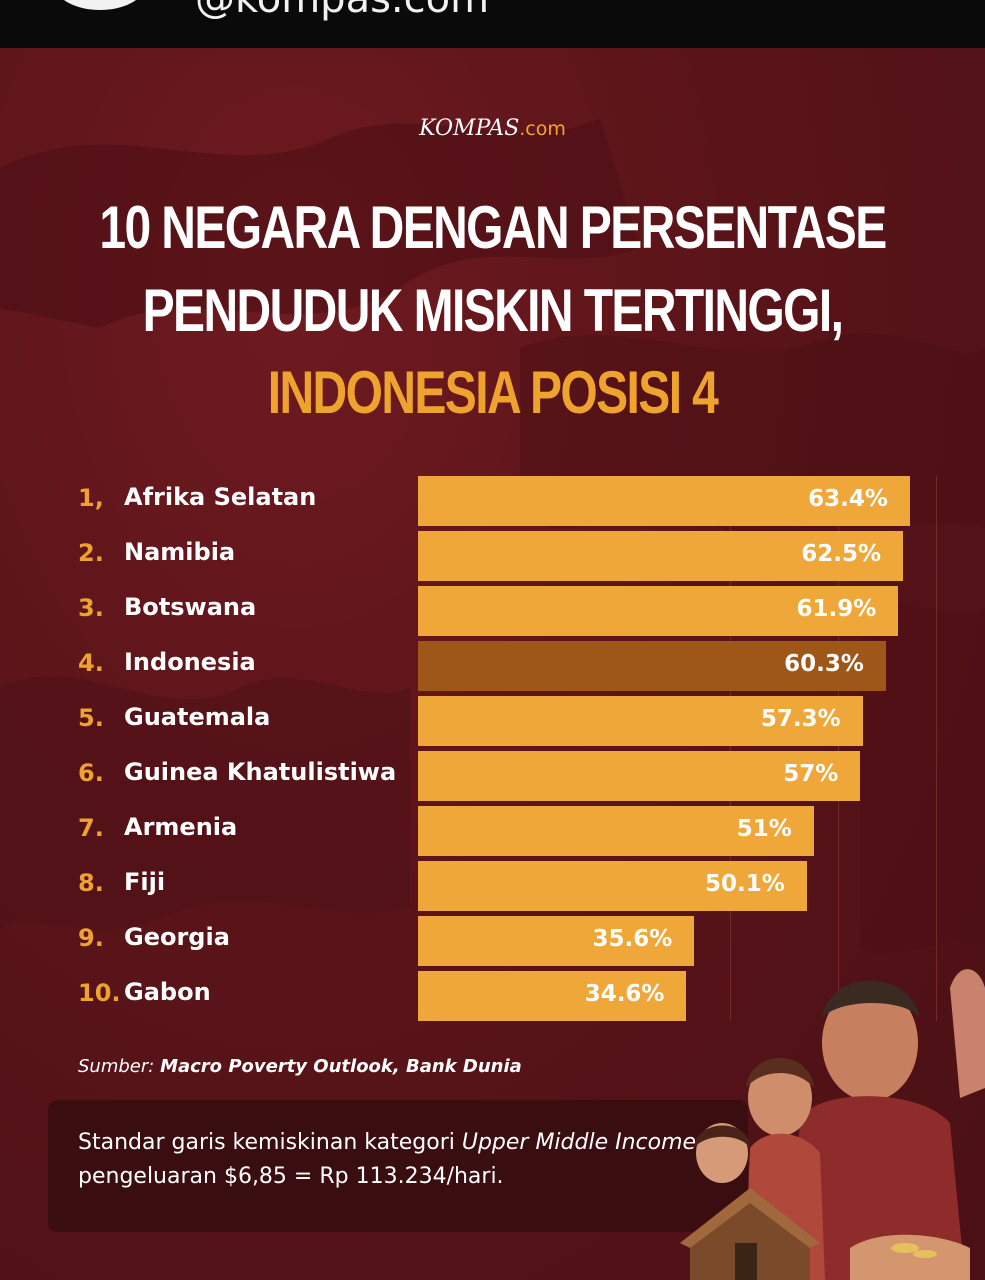  Describe the element at coordinates (220, 497) in the screenshot. I see `category-label: Afrika Selatan` at that location.